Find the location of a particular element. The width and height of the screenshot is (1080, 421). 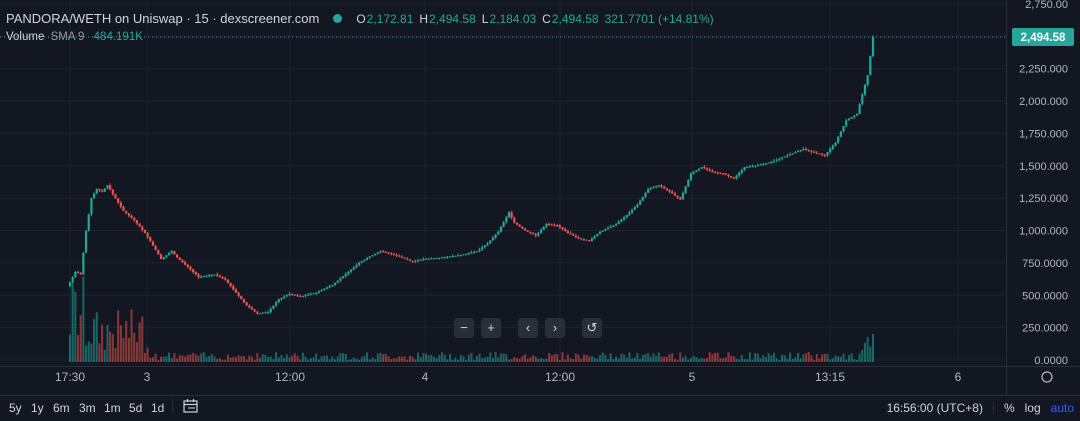

log-scale-toggle: log is located at coordinates (1032, 408).